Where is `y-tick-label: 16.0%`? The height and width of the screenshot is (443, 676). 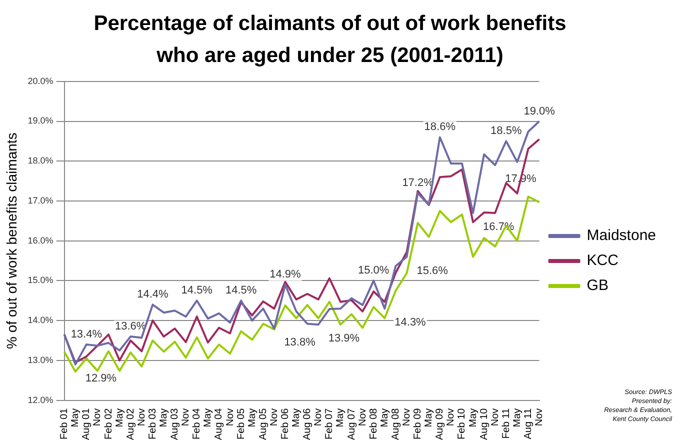
y-tick-label: 16.0% is located at coordinates (41, 240).